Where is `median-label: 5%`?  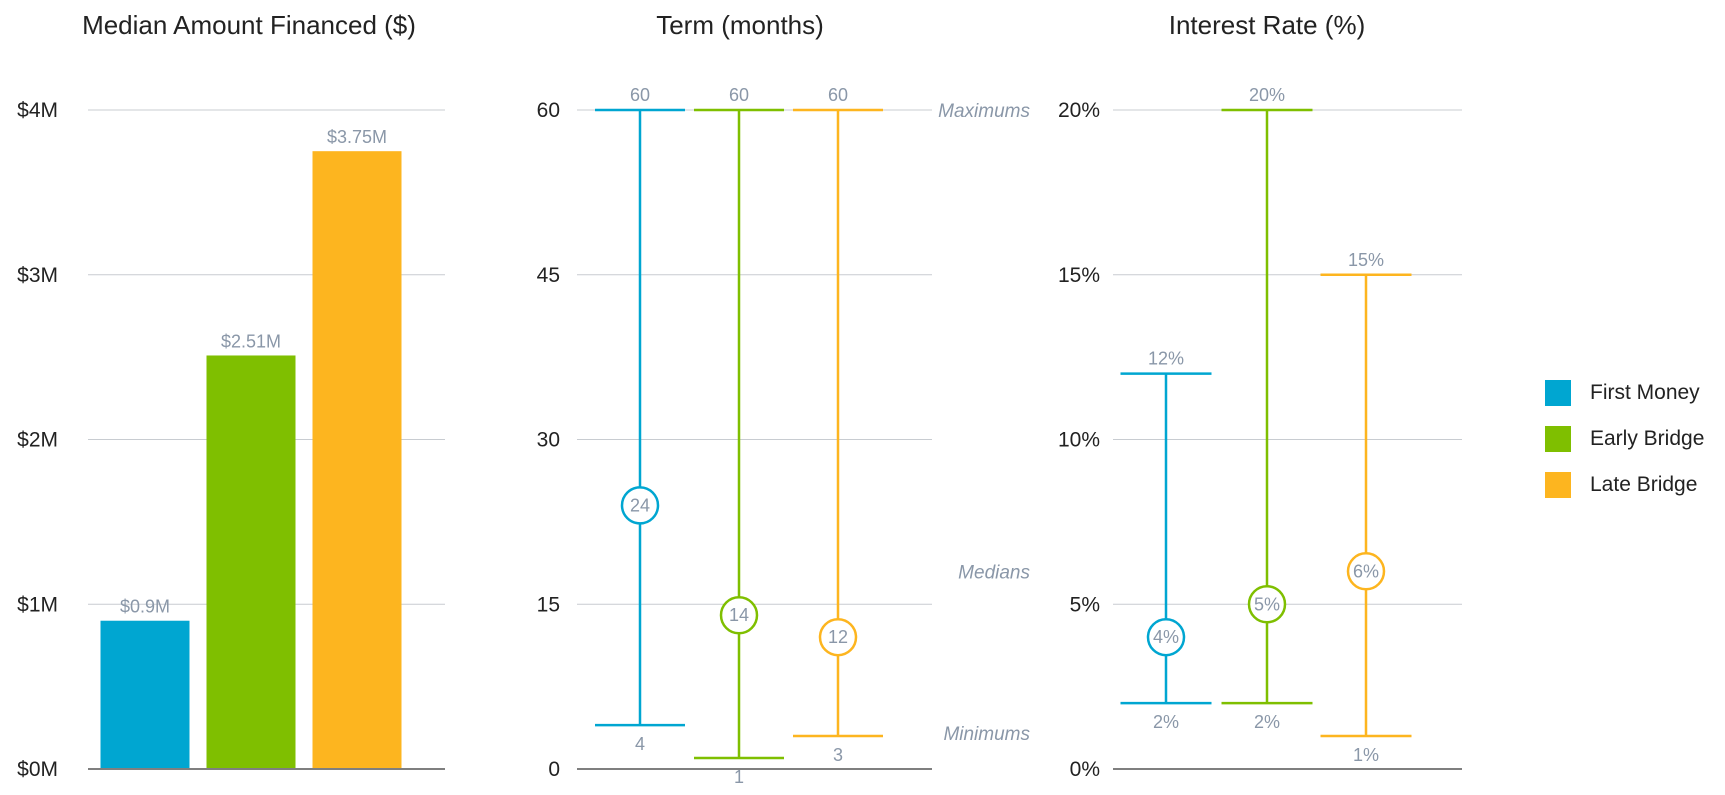
median-label: 5% is located at coordinates (1267, 604).